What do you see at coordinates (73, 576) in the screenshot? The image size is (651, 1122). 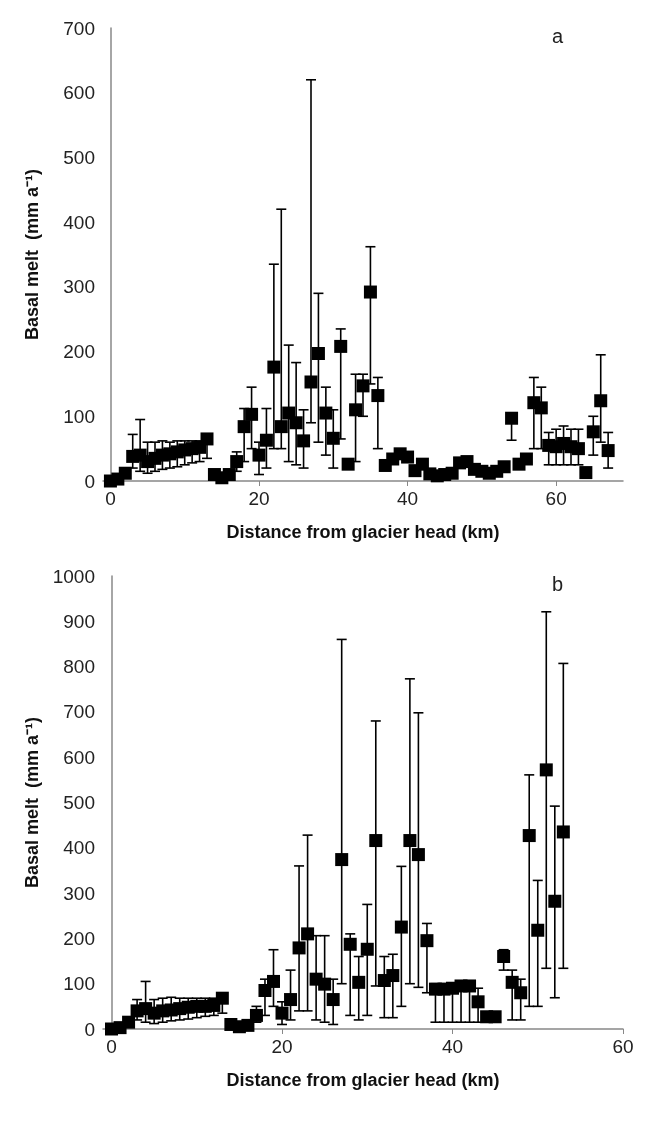 I see `y-tick-label: 1000` at bounding box center [73, 576].